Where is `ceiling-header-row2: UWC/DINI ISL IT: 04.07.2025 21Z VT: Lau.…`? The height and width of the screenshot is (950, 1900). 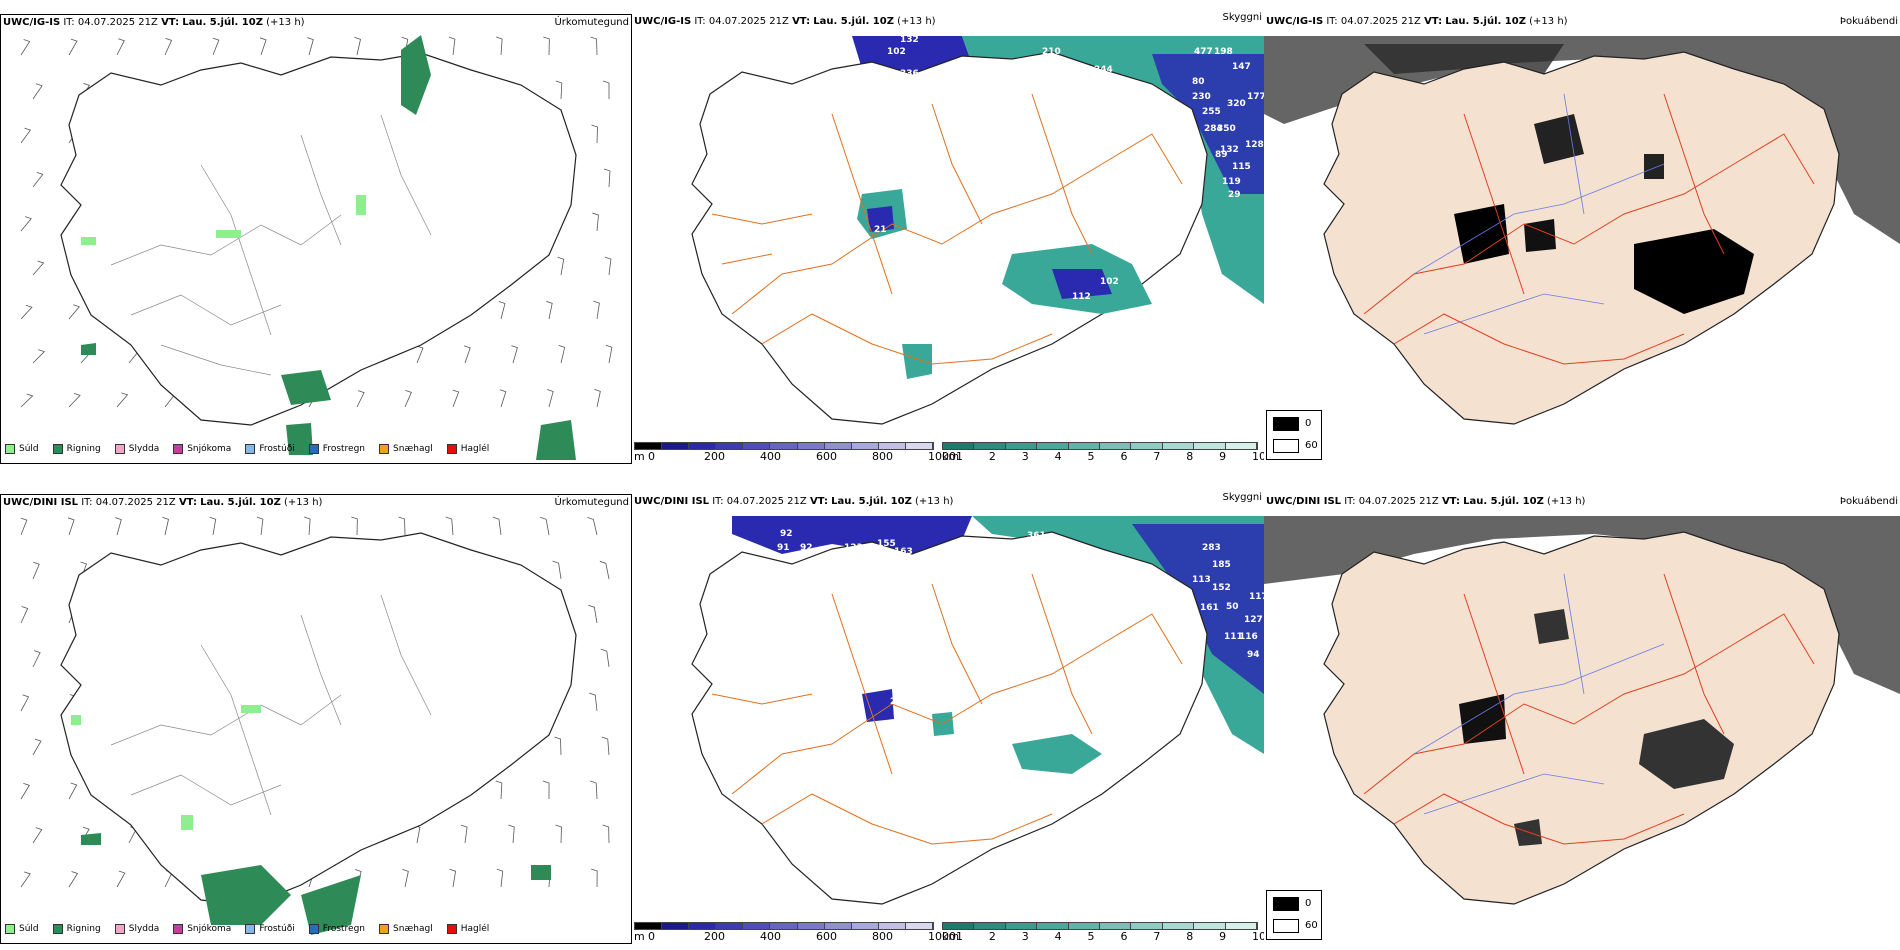
ceiling-header-row2: UWC/DINI ISL IT: 04.07.2025 21Z VT: Lau.… is located at coordinates (948, 501).